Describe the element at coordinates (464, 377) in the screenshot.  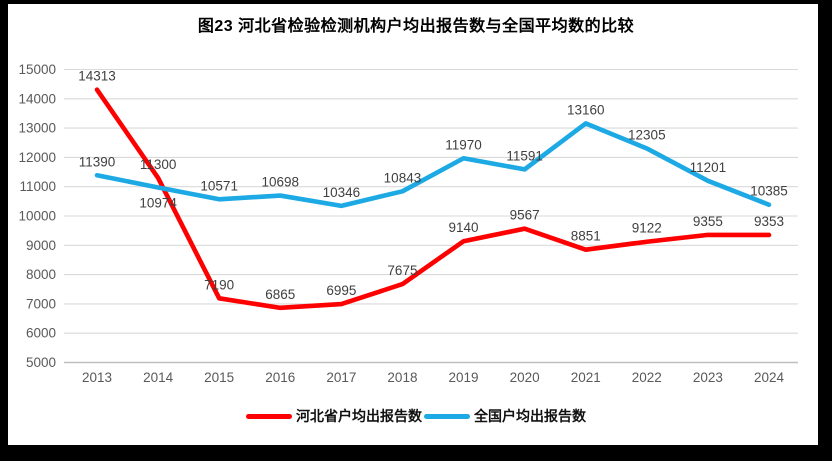
I see `x-axis-tick-label: 2019` at that location.